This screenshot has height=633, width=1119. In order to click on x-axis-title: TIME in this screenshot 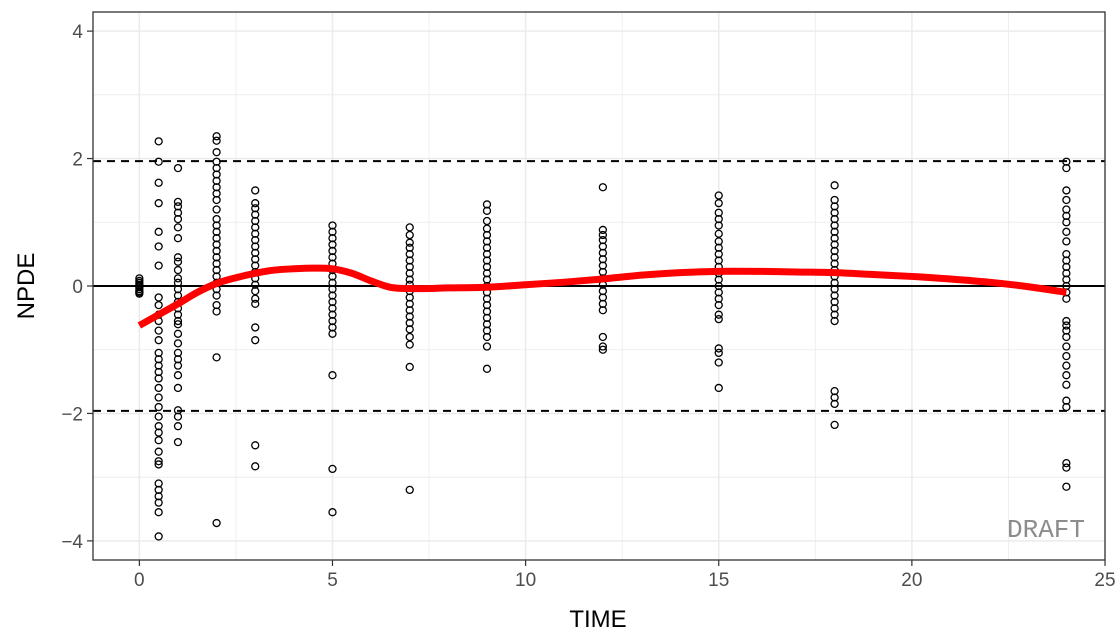, I will do `click(597, 619)`.